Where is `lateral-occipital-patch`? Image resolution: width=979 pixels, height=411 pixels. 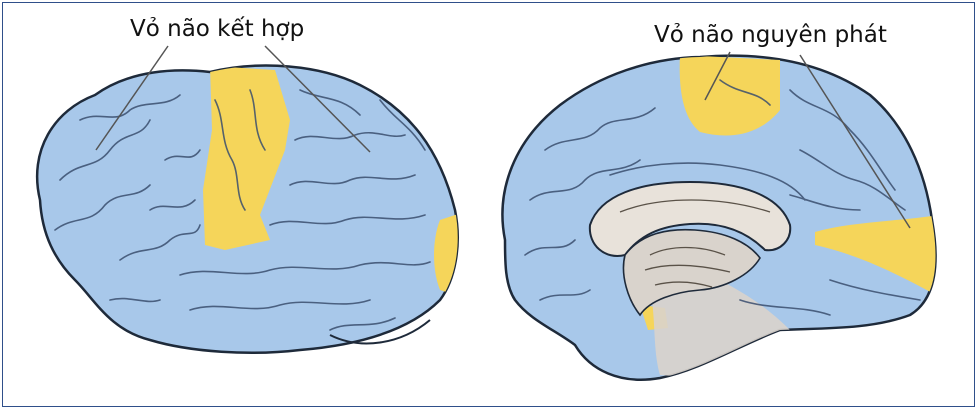
lateral-occipital-patch is located at coordinates (446, 255).